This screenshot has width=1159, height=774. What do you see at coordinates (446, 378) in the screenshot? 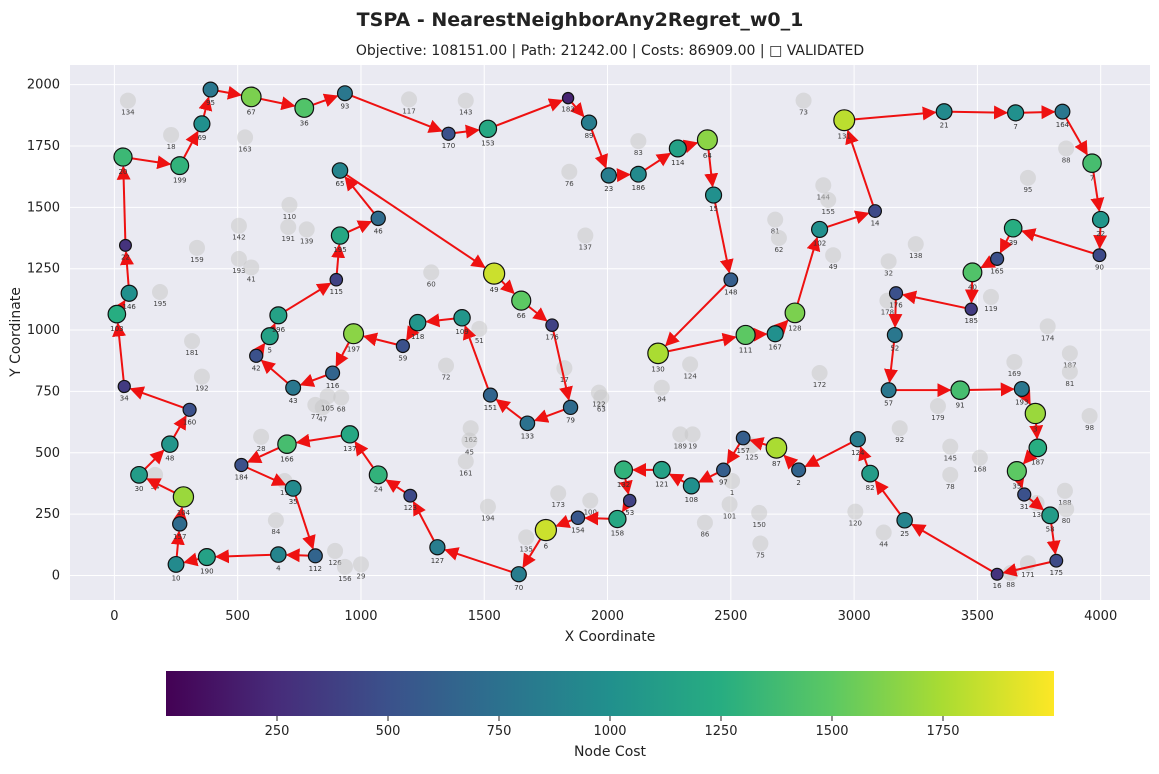
I see `node-id-label: 72` at bounding box center [446, 378].